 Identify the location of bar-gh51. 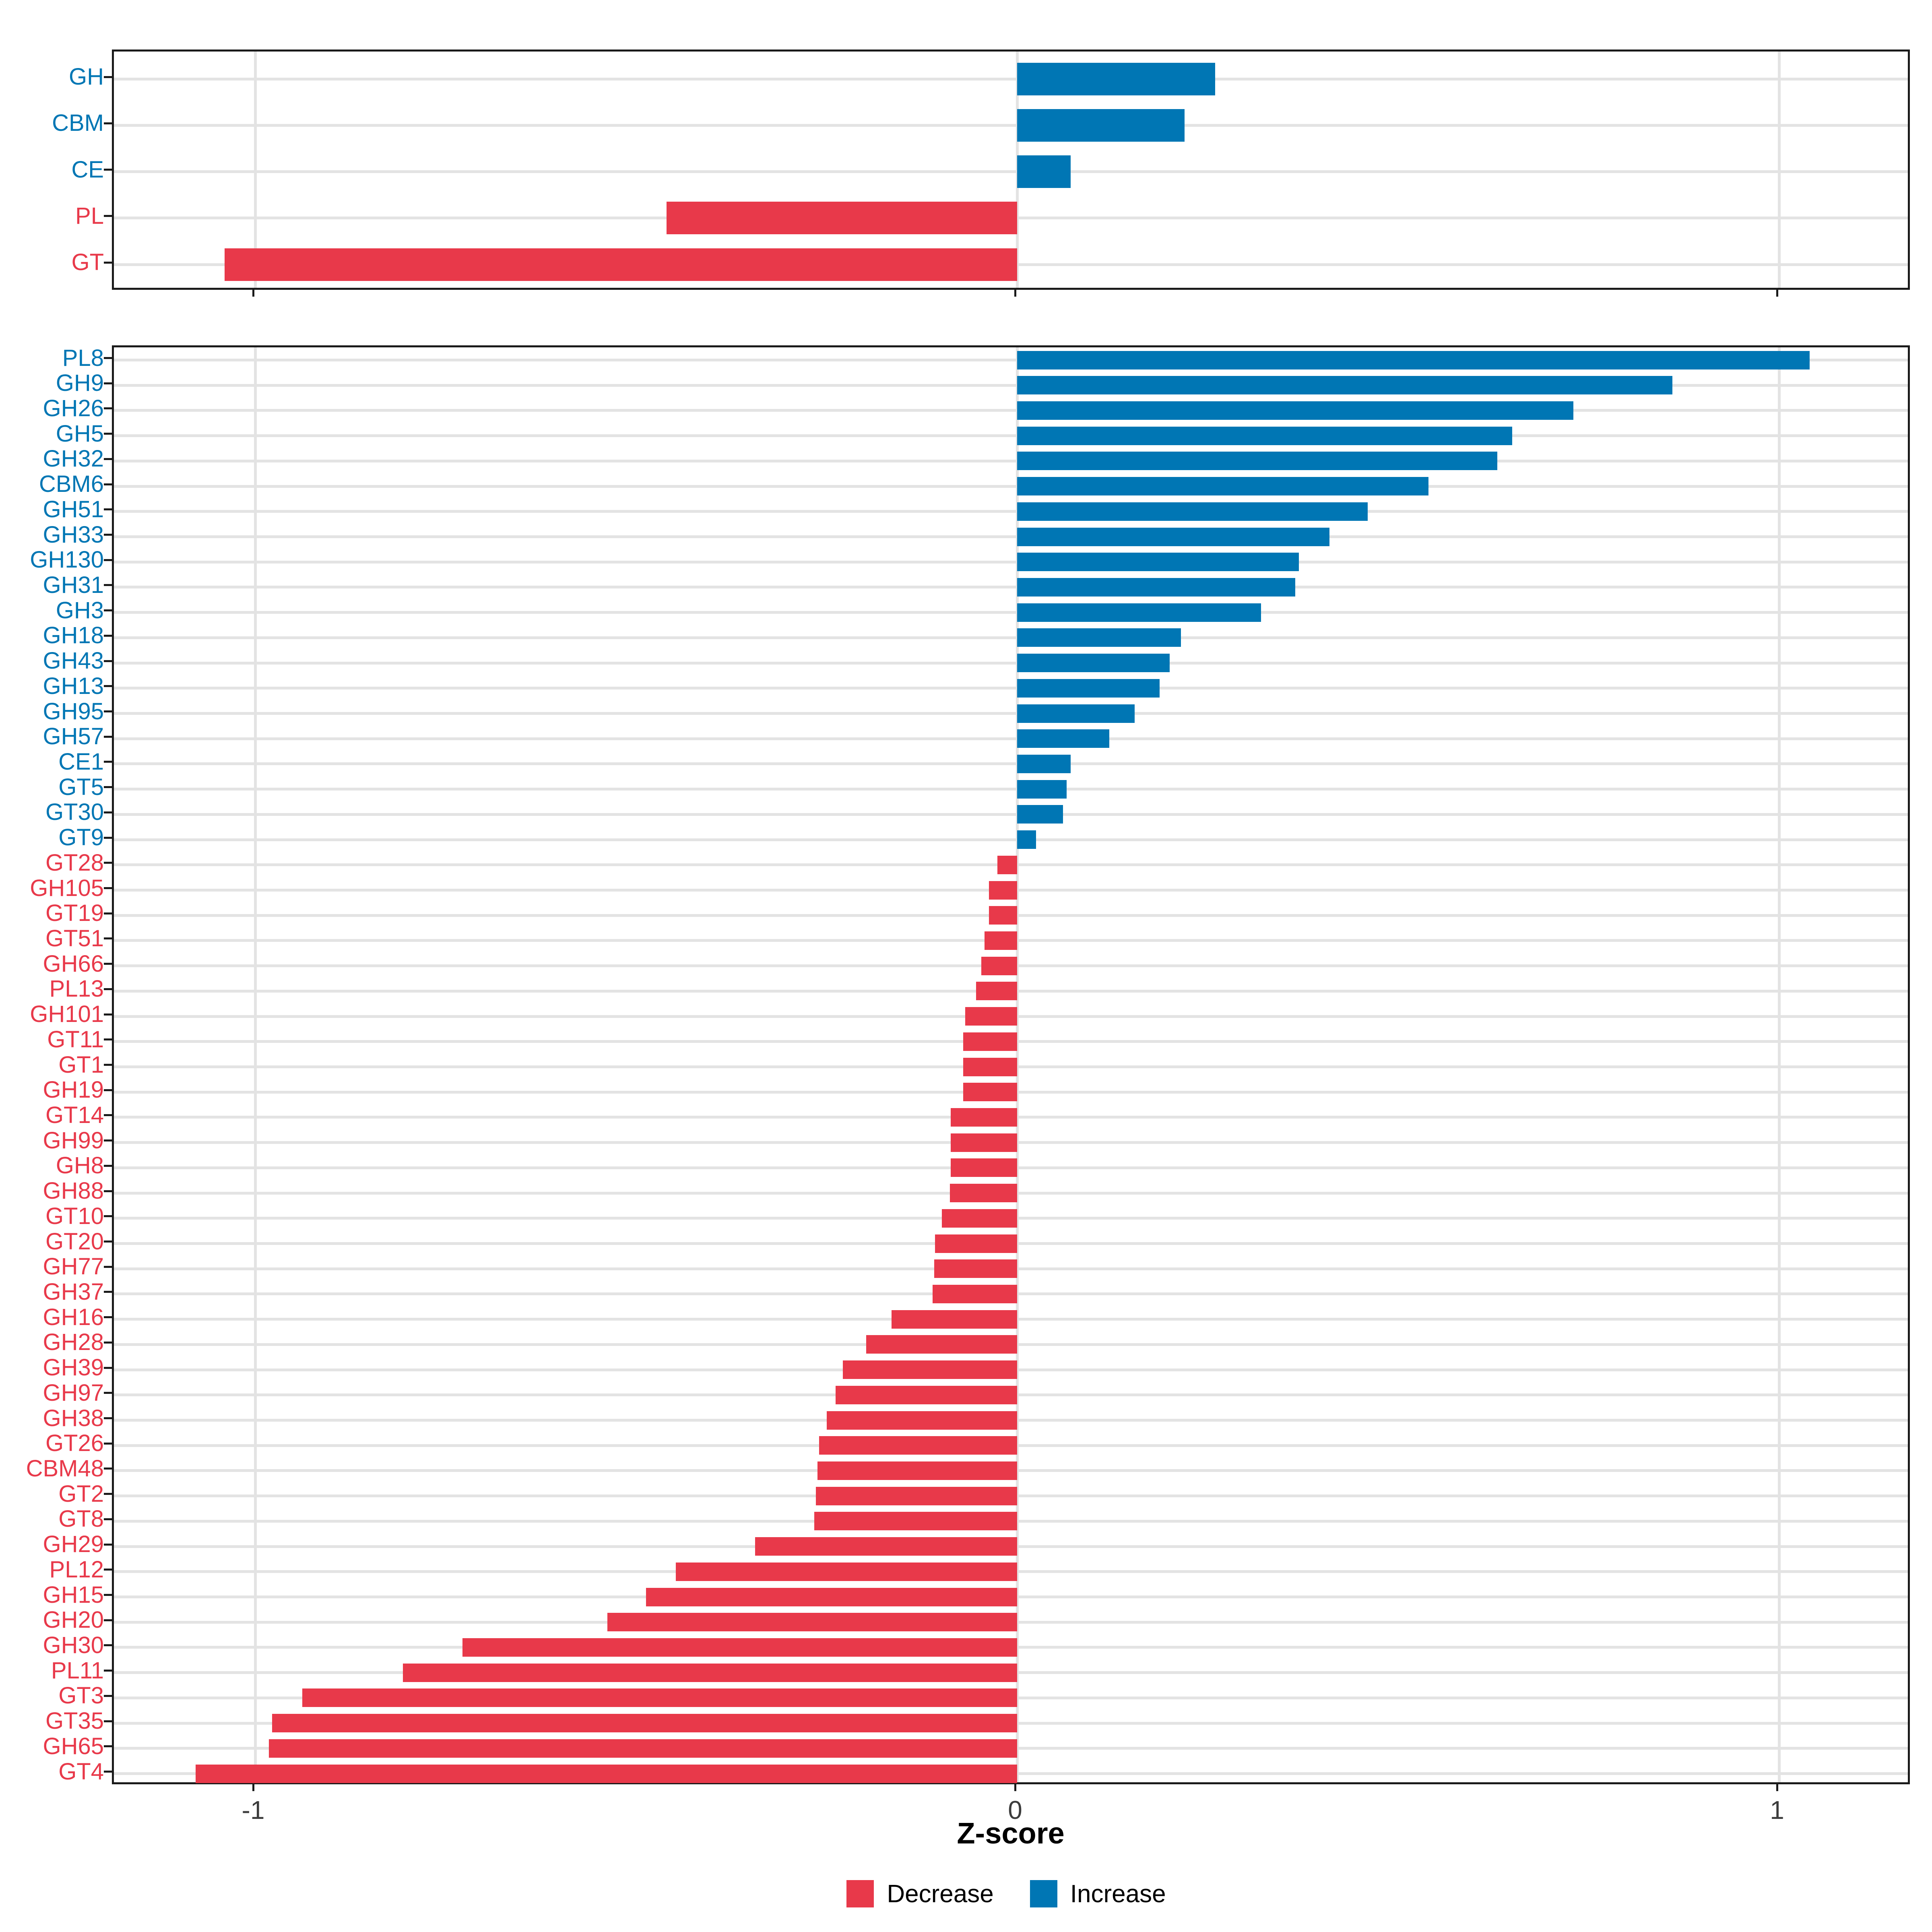
(1192, 511).